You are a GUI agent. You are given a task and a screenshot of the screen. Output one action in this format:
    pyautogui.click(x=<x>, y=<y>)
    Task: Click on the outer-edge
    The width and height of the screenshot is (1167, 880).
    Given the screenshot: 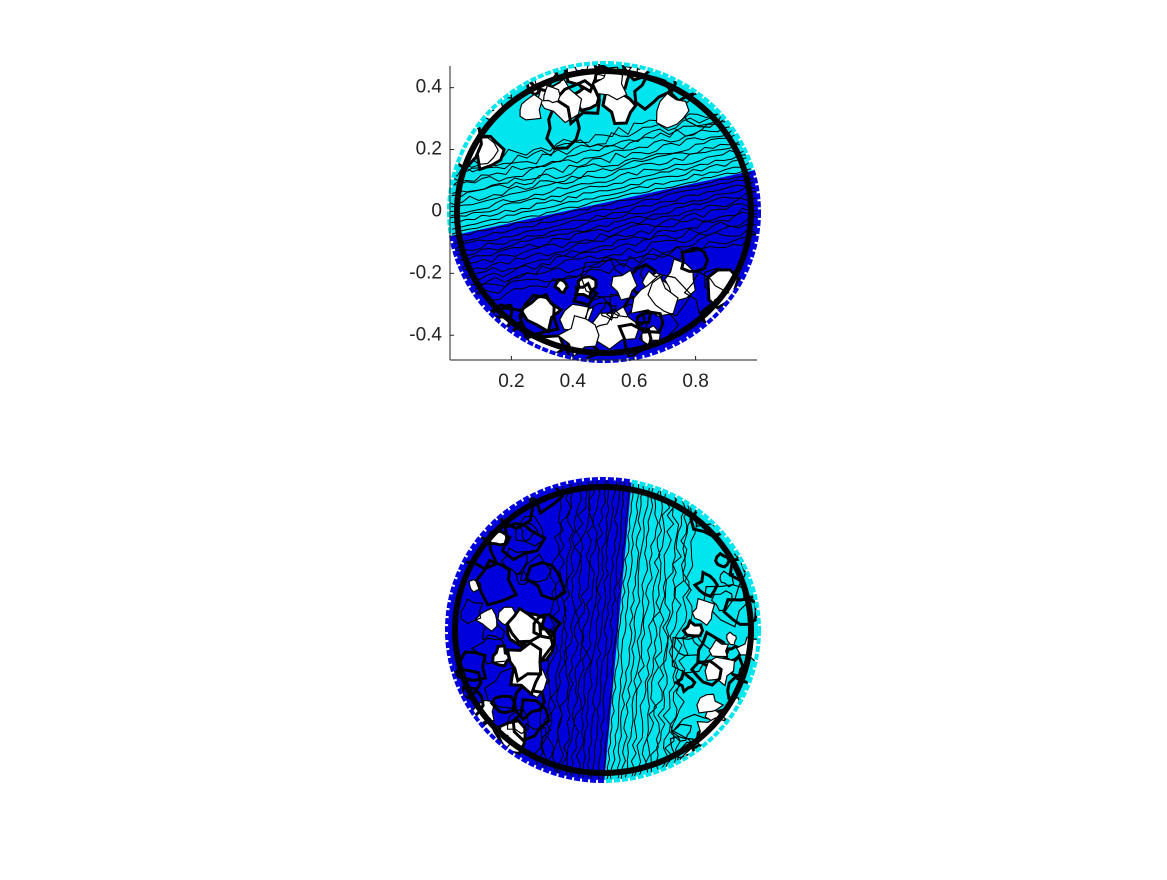 What is the action you would take?
    pyautogui.click(x=550, y=630)
    